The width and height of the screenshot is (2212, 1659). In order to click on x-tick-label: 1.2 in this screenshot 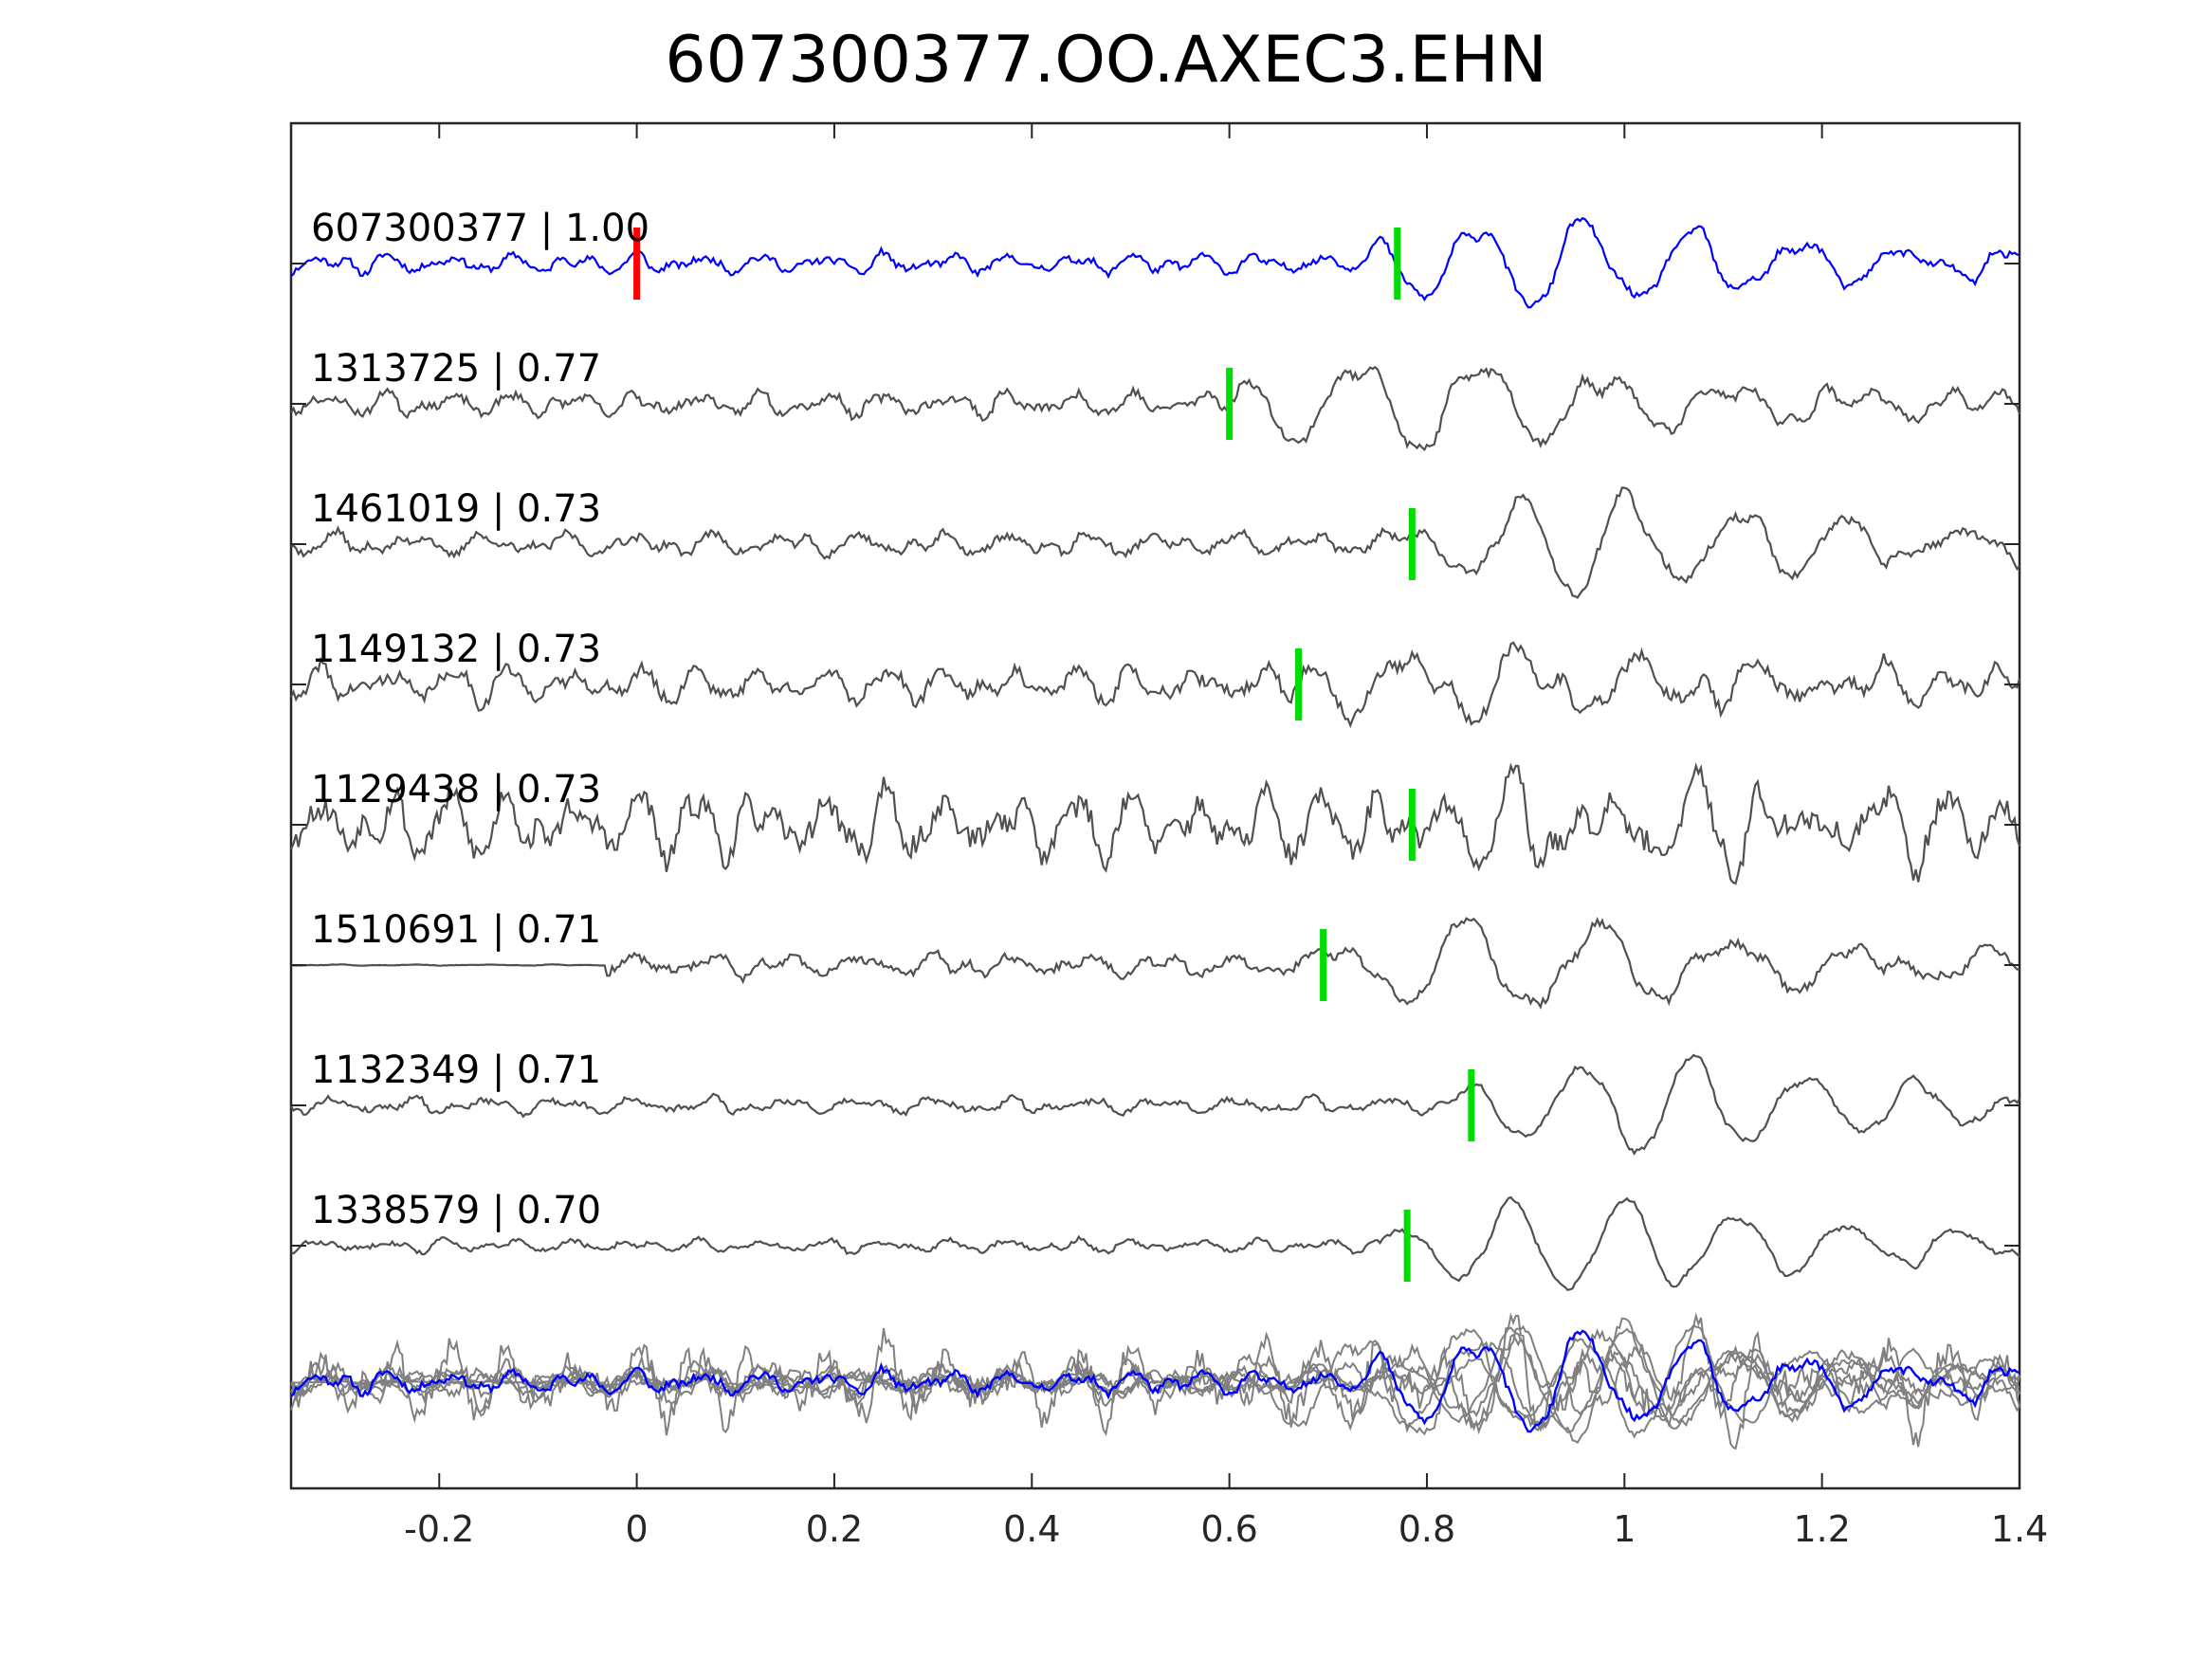, I will do `click(1821, 1529)`.